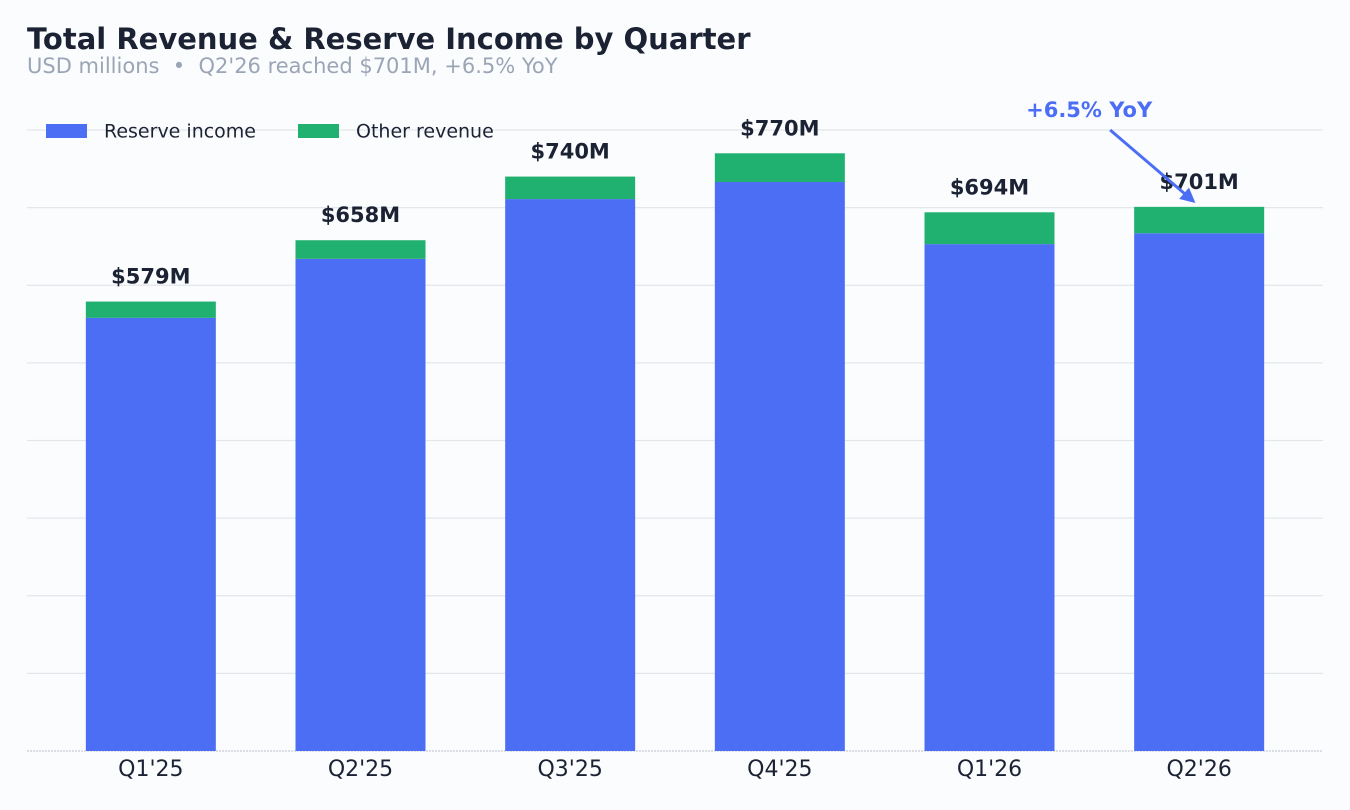 The height and width of the screenshot is (810, 1350). Describe the element at coordinates (1089, 110) in the screenshot. I see `annotation: +6.5% YoY` at that location.